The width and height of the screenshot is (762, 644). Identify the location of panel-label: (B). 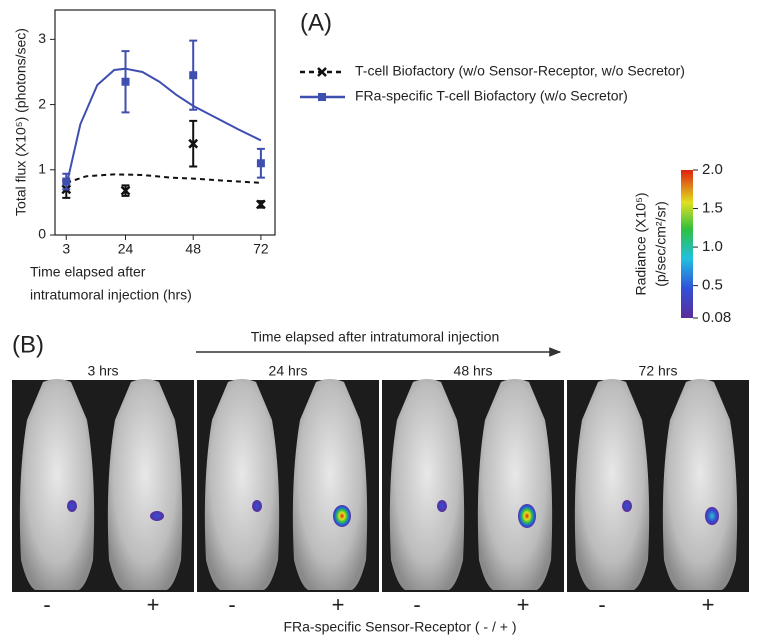
(28, 344).